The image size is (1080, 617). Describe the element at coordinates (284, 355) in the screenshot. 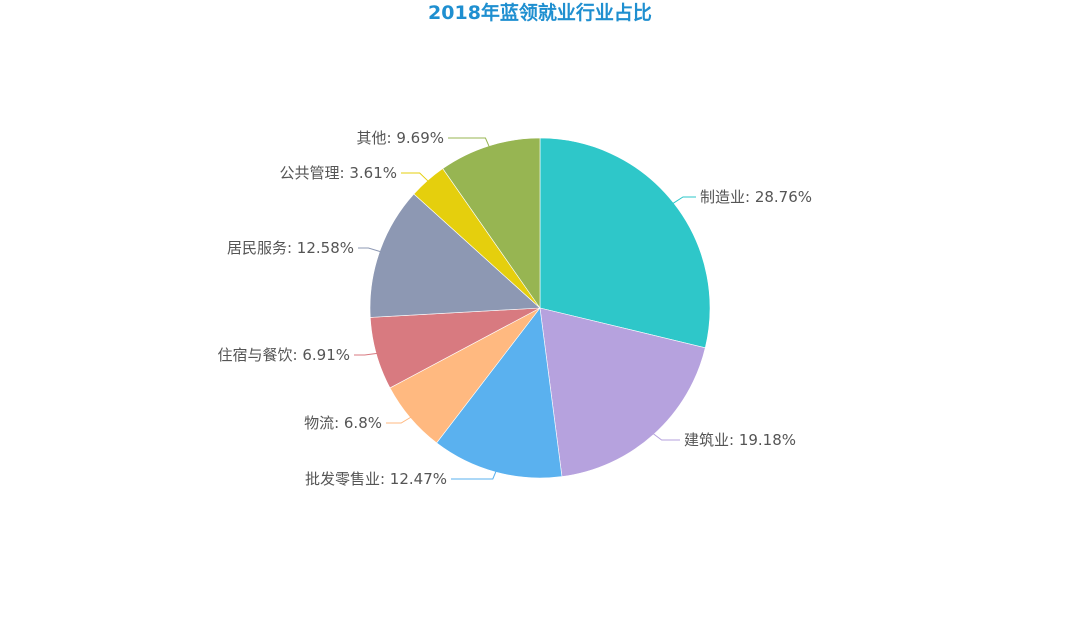

I see `slice-label: 住宿与餐饮: 6.91%` at that location.